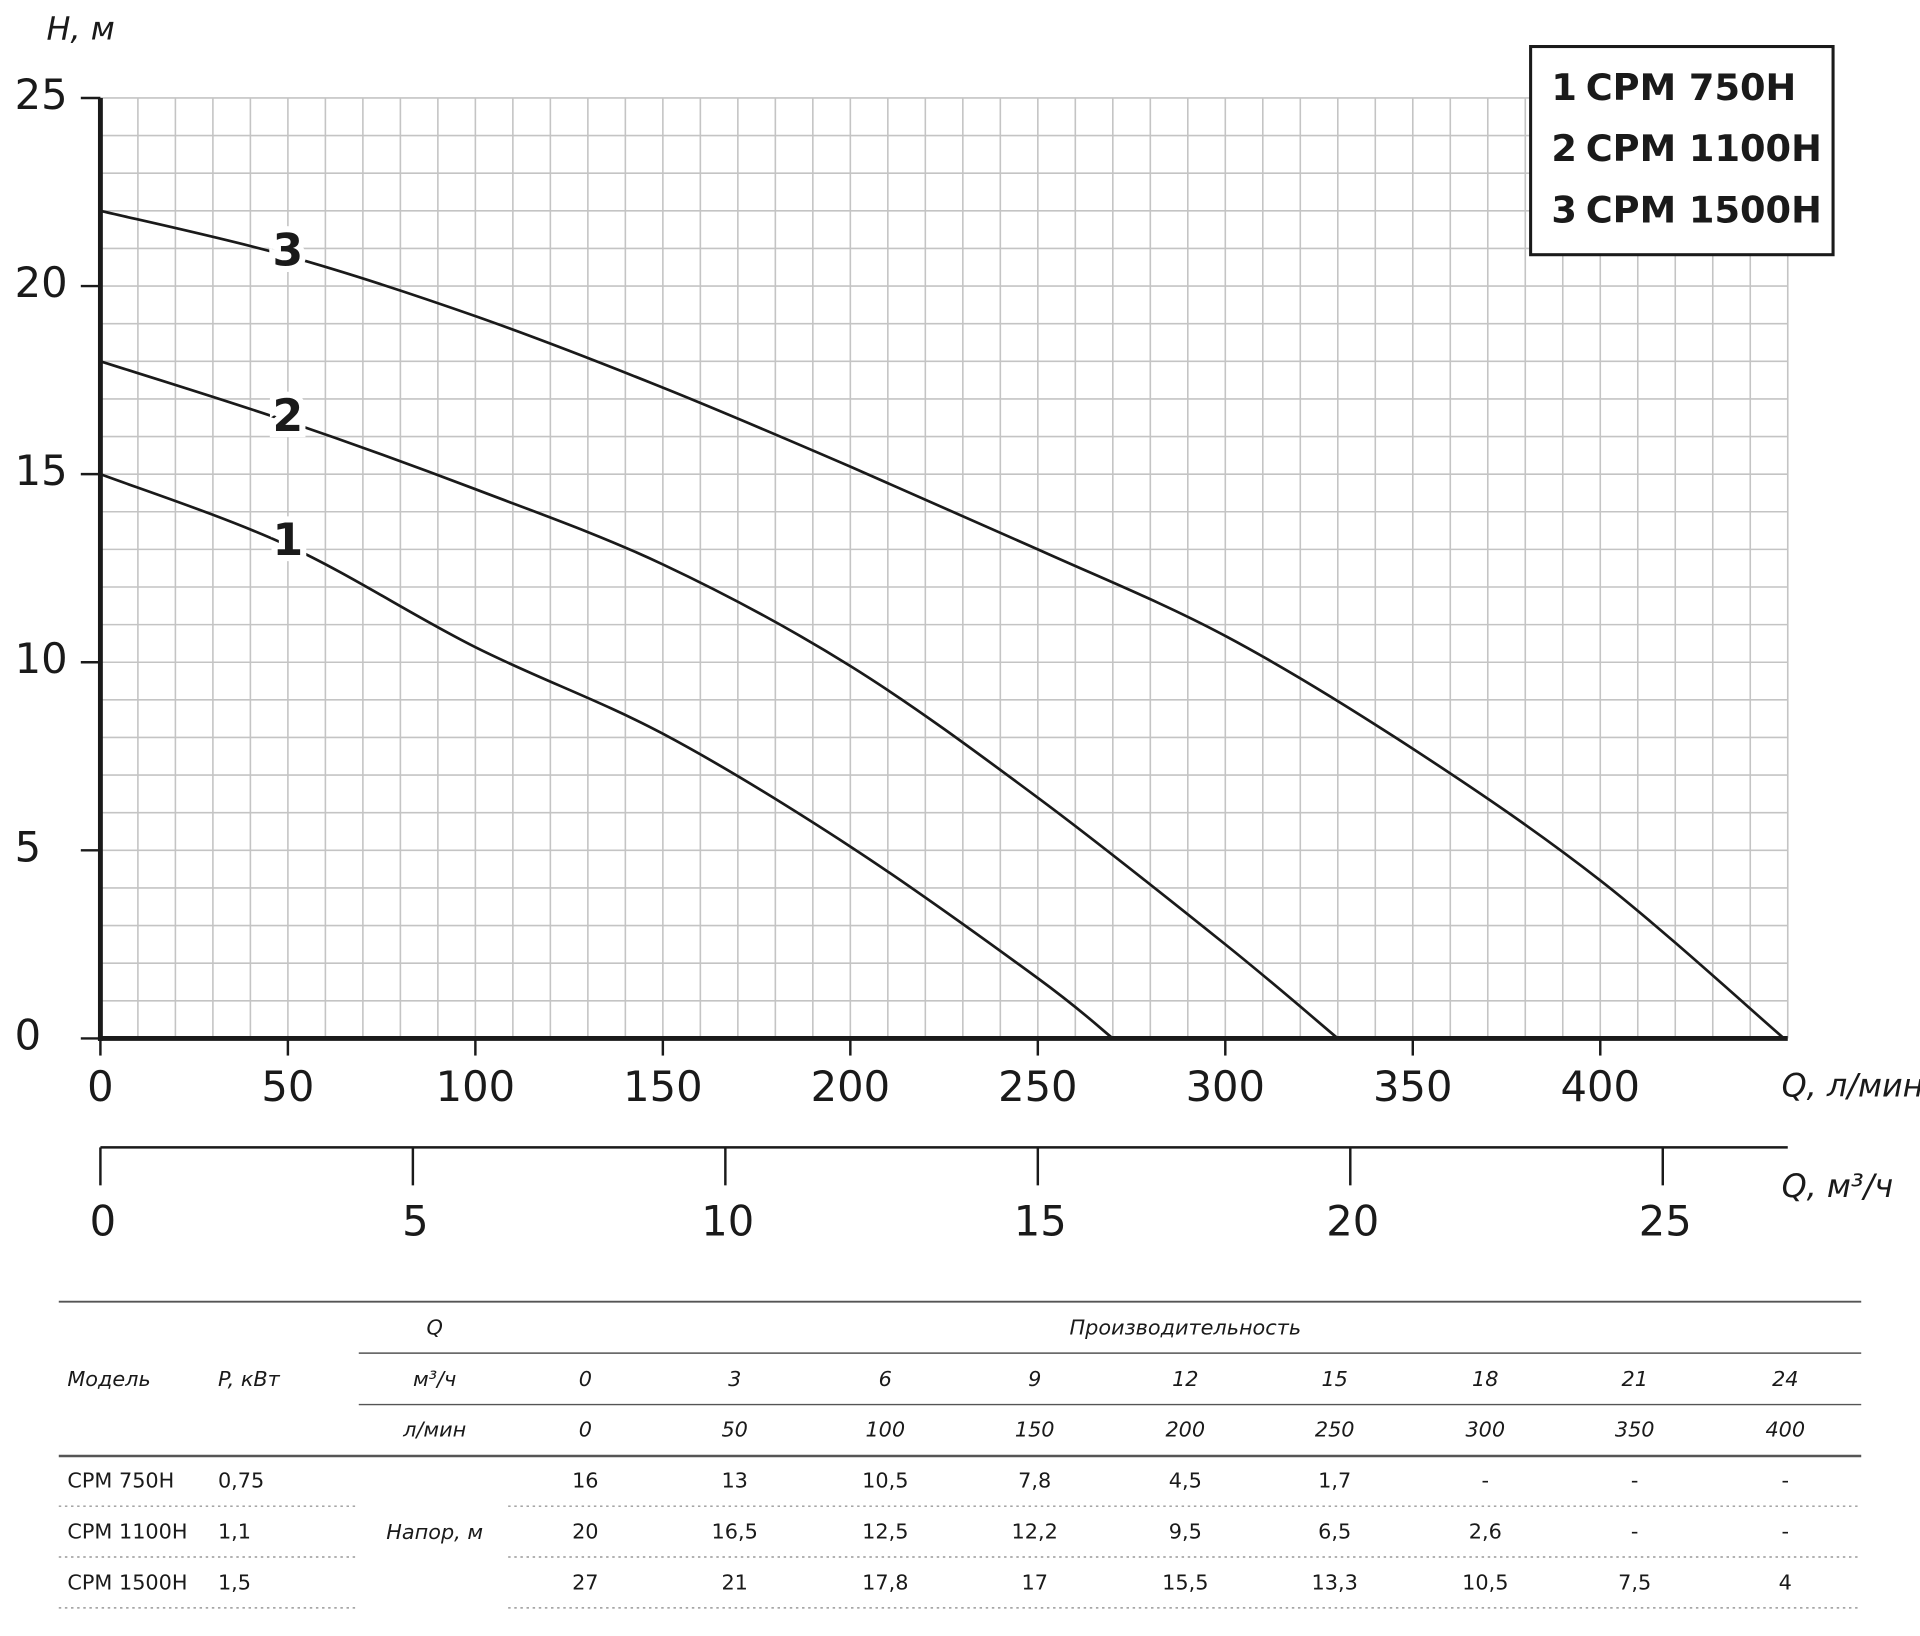 This screenshot has width=1920, height=1636. I want to click on table-cell: 9,5, so click(1185, 1532).